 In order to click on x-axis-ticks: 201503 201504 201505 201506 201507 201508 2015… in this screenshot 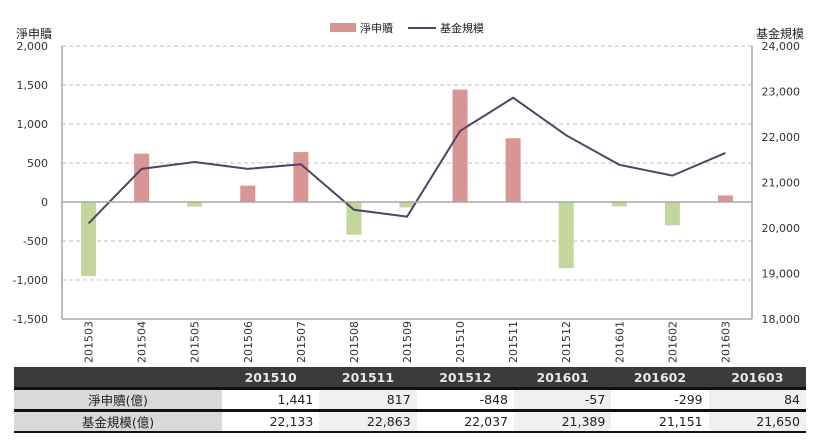, I will do `click(408, 342)`.